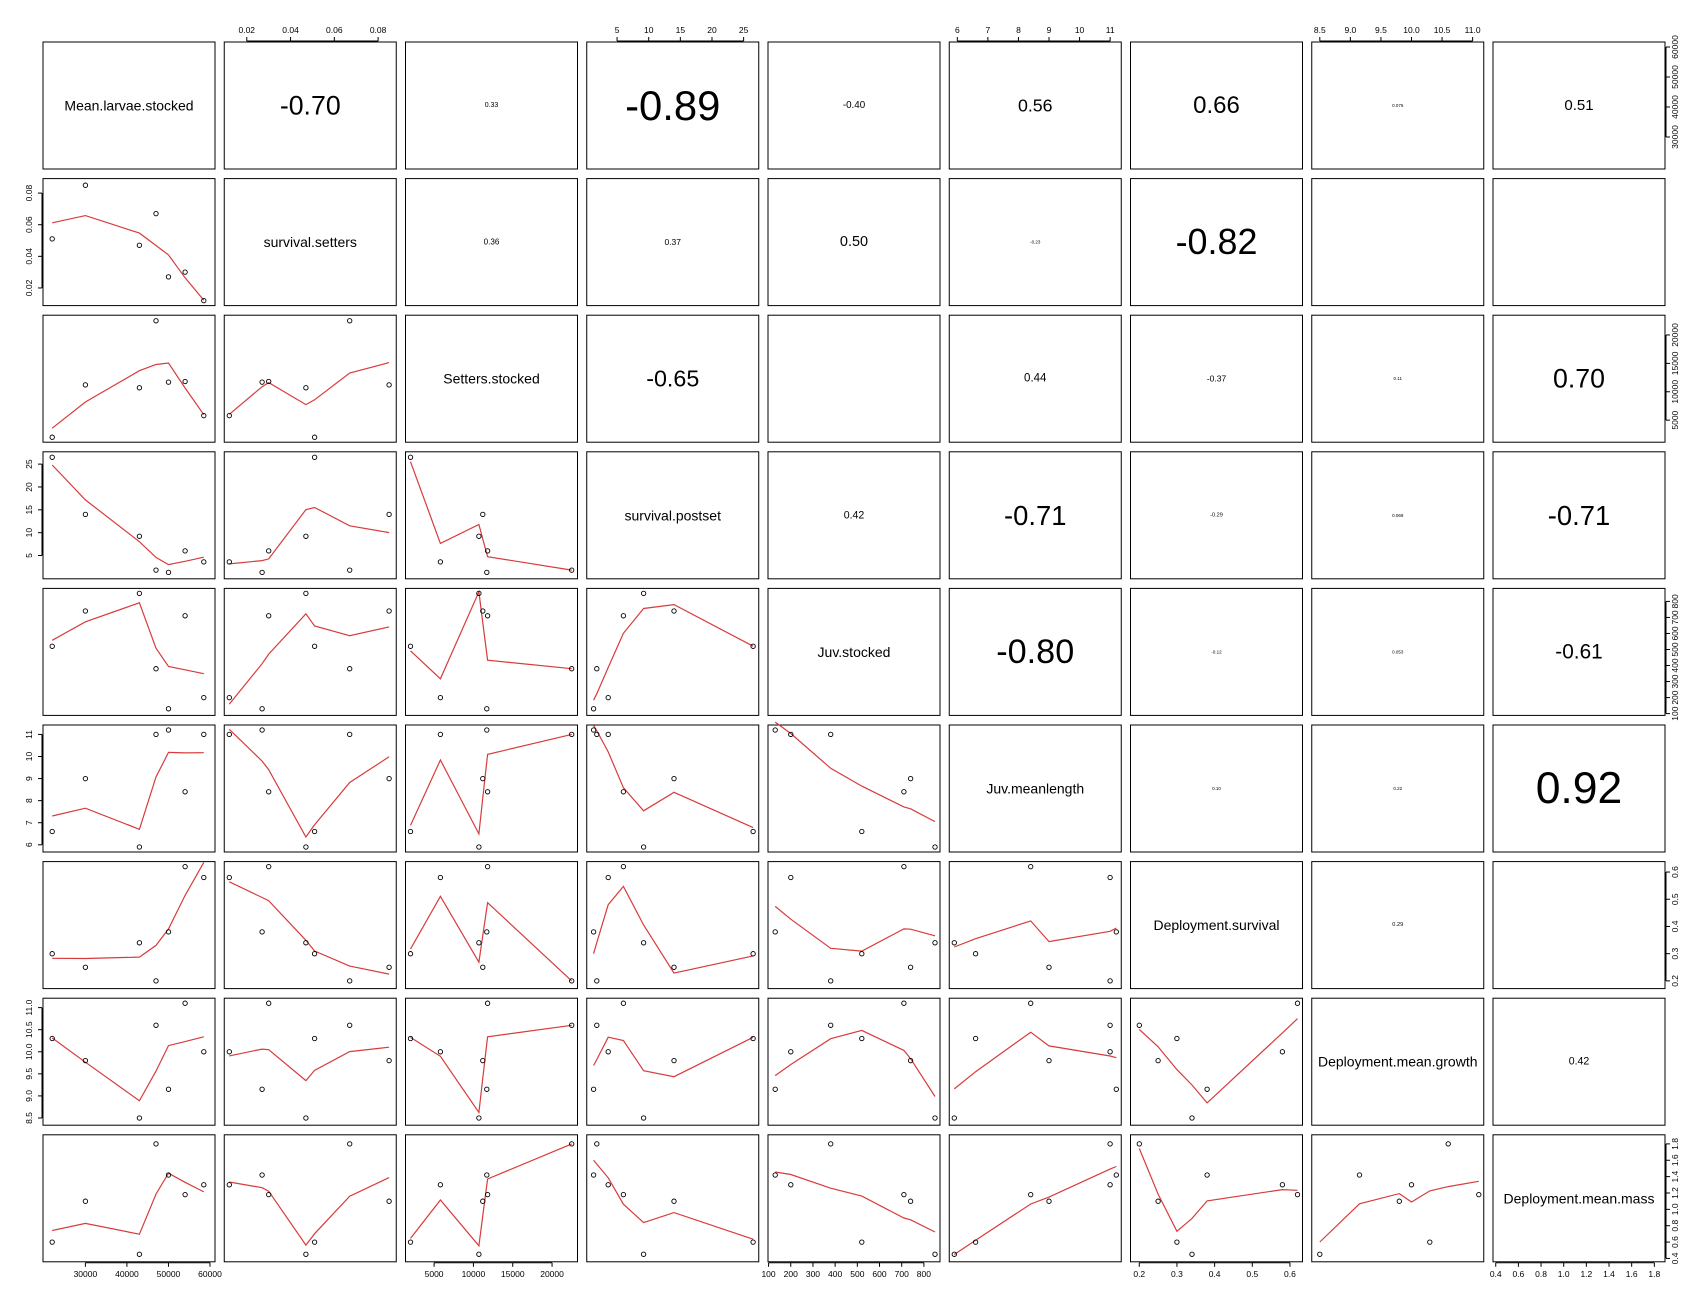 The image size is (1700, 1300). Describe the element at coordinates (128, 106) in the screenshot. I see `variable-label: Mean.larvae.stocked` at that location.